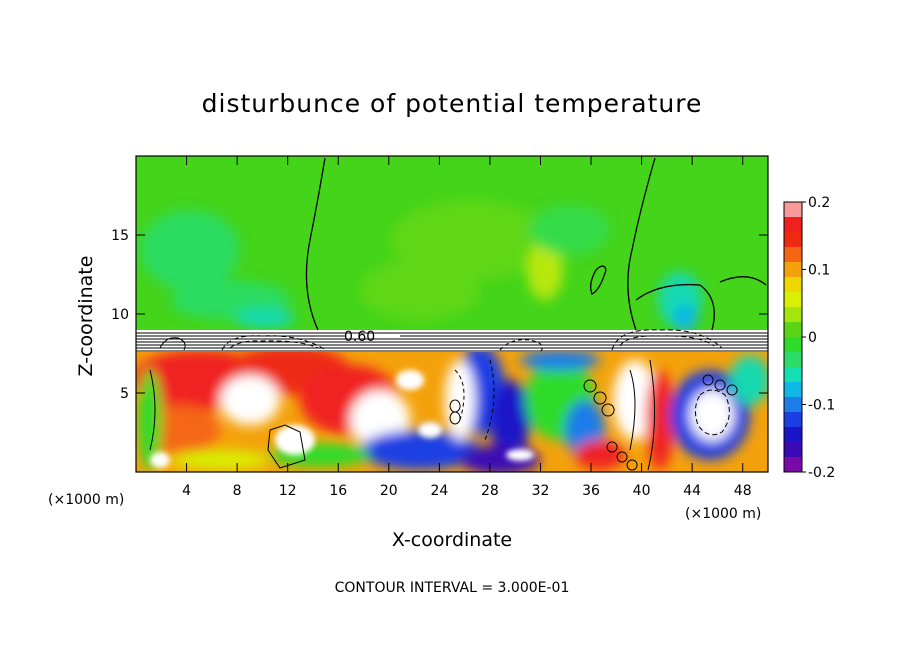 The image size is (904, 654). Describe the element at coordinates (237, 491) in the screenshot. I see `x-tick-label: 8` at that location.